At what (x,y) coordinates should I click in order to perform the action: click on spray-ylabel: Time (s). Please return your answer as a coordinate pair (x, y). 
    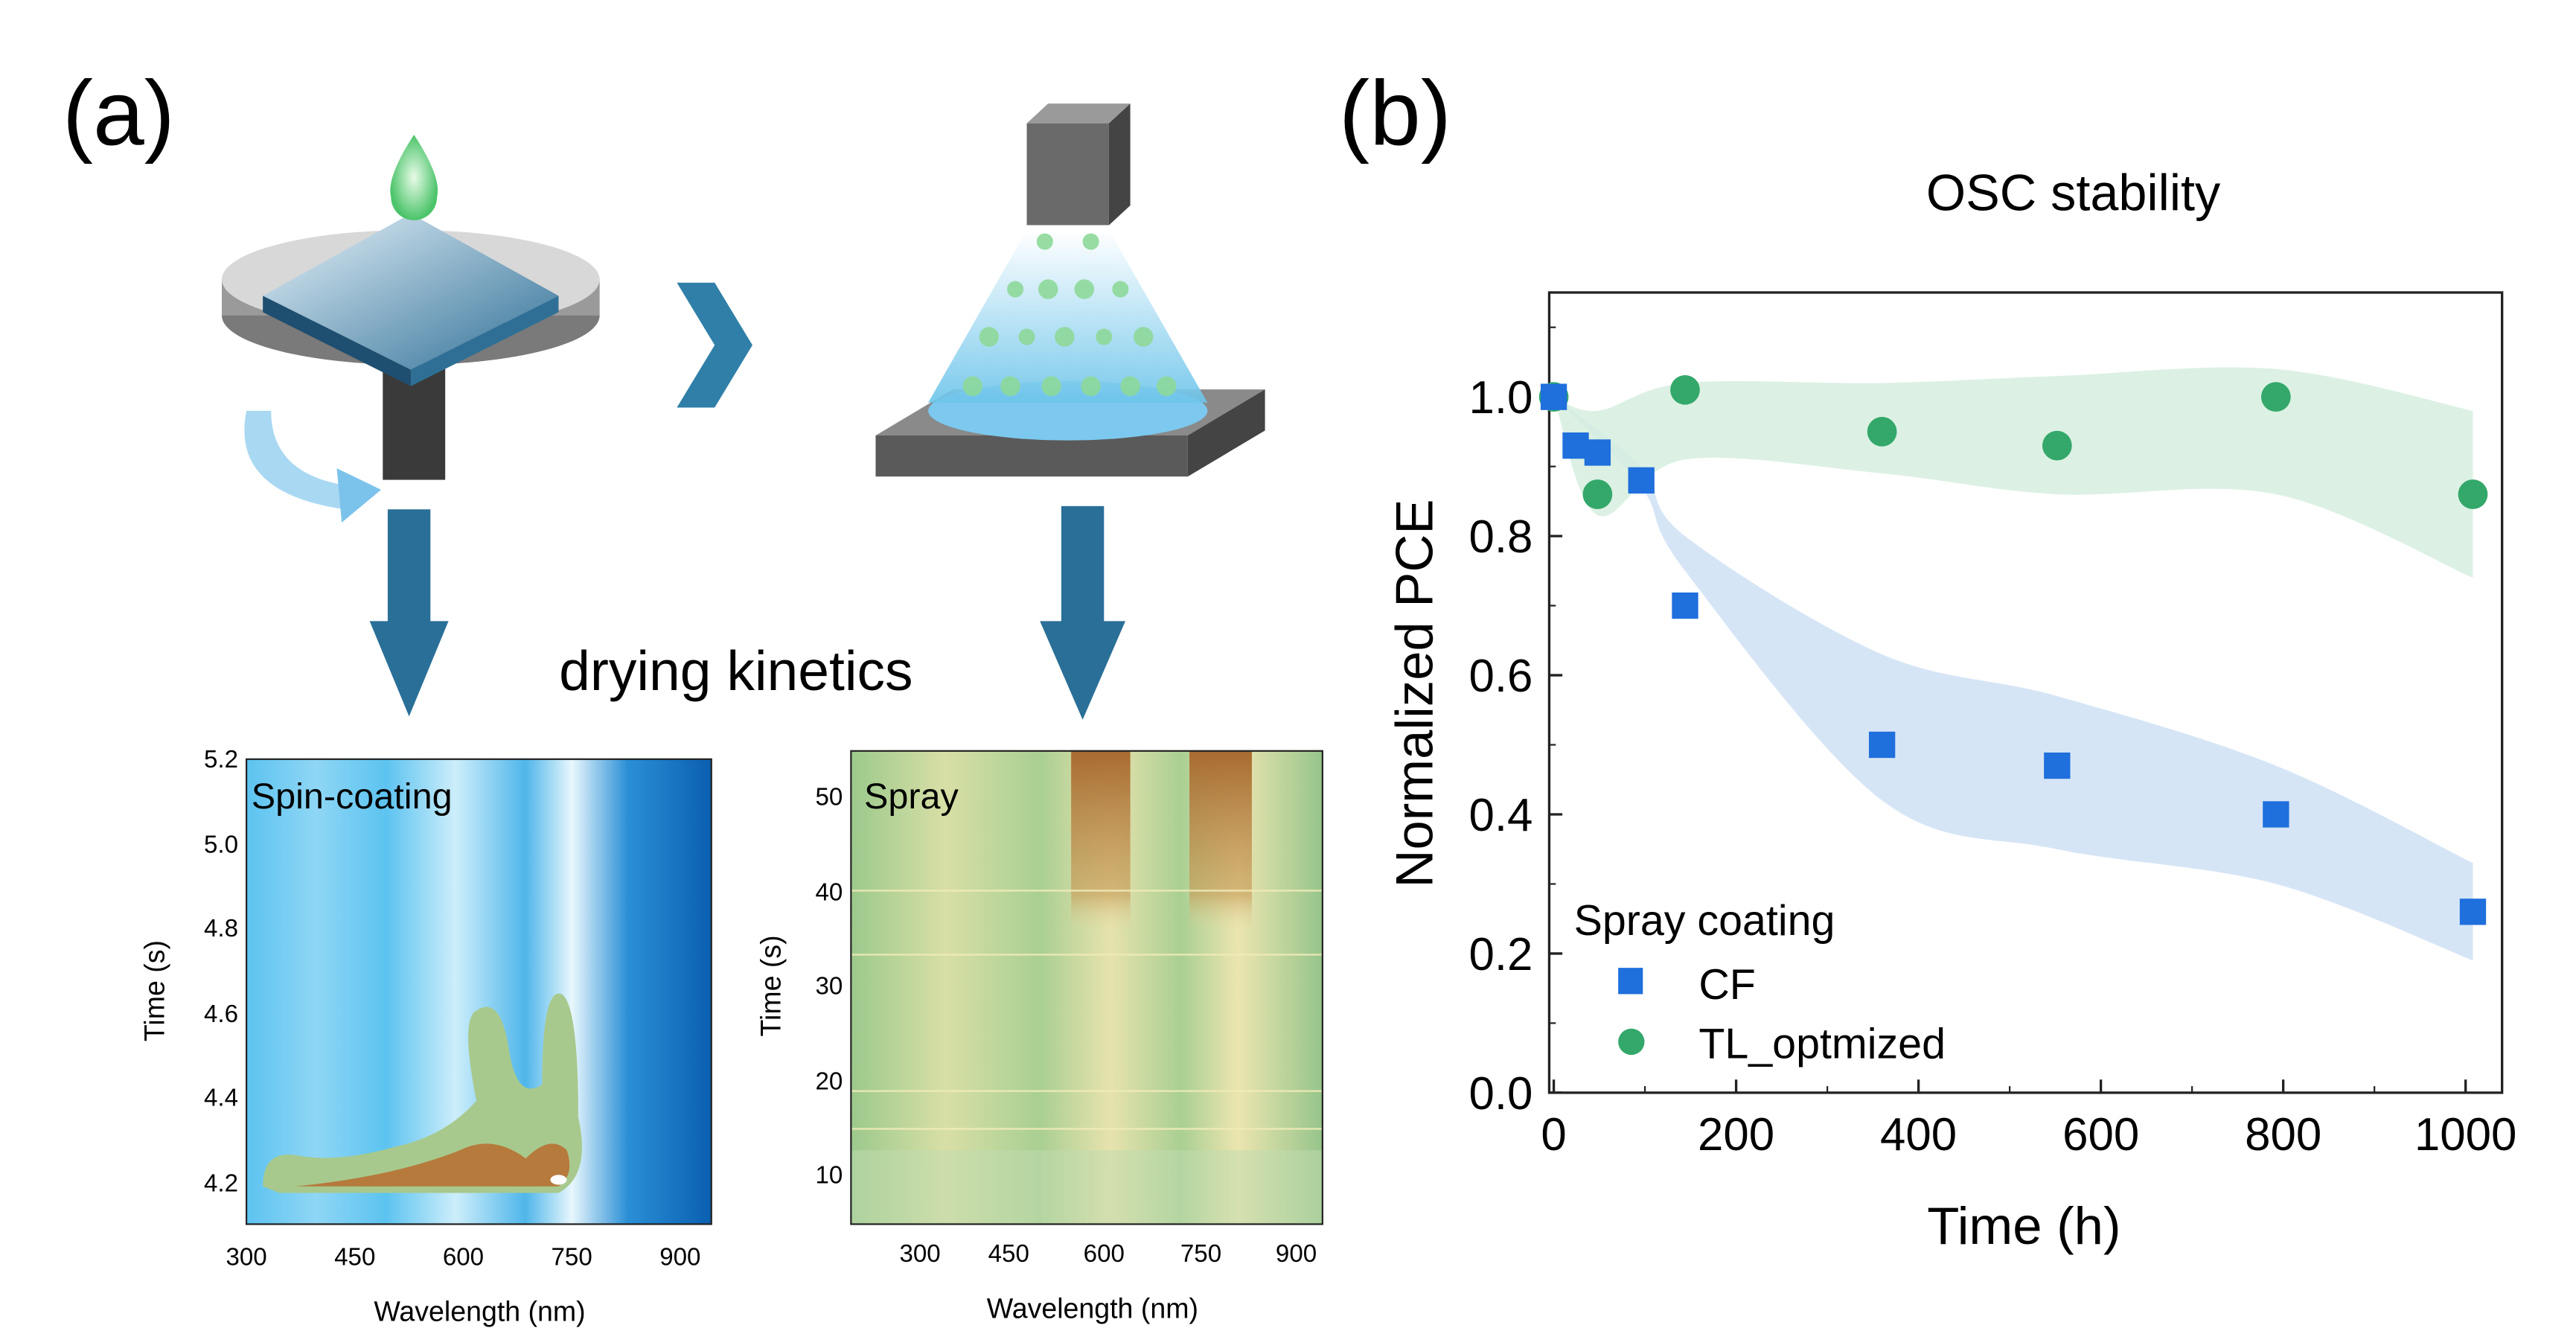
    Looking at the image, I should click on (770, 985).